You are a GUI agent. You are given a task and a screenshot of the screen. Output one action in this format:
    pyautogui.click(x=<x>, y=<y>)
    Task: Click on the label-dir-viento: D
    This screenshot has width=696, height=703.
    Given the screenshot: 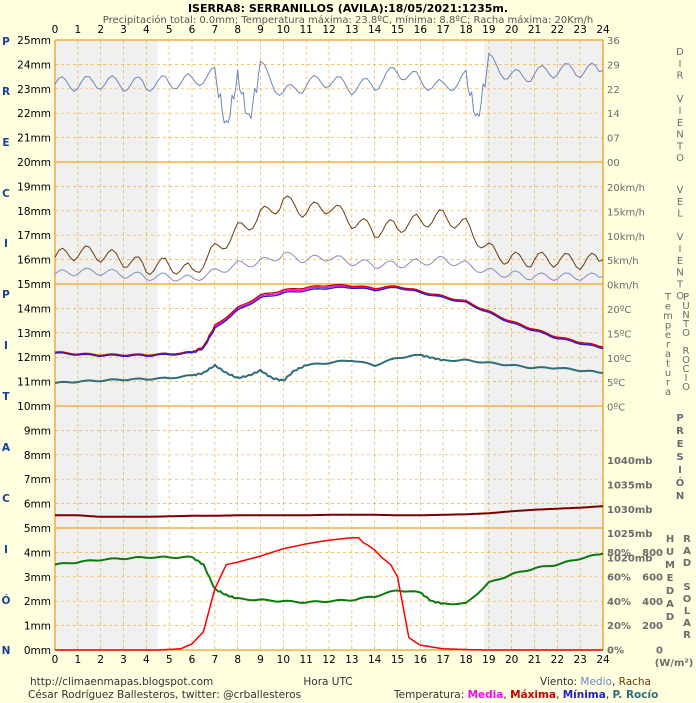 What is the action you would take?
    pyautogui.click(x=680, y=52)
    